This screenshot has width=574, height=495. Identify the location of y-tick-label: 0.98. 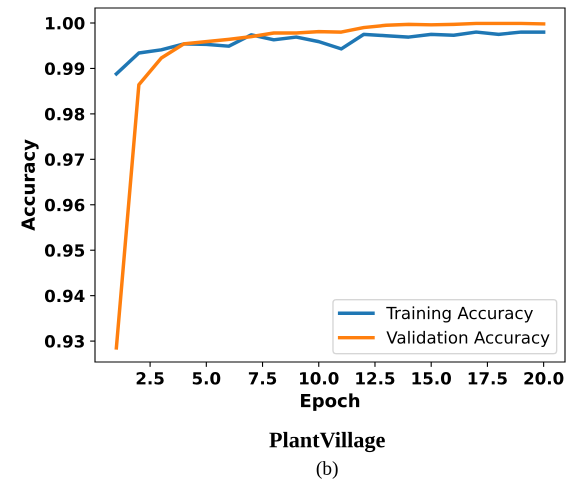
(64, 114).